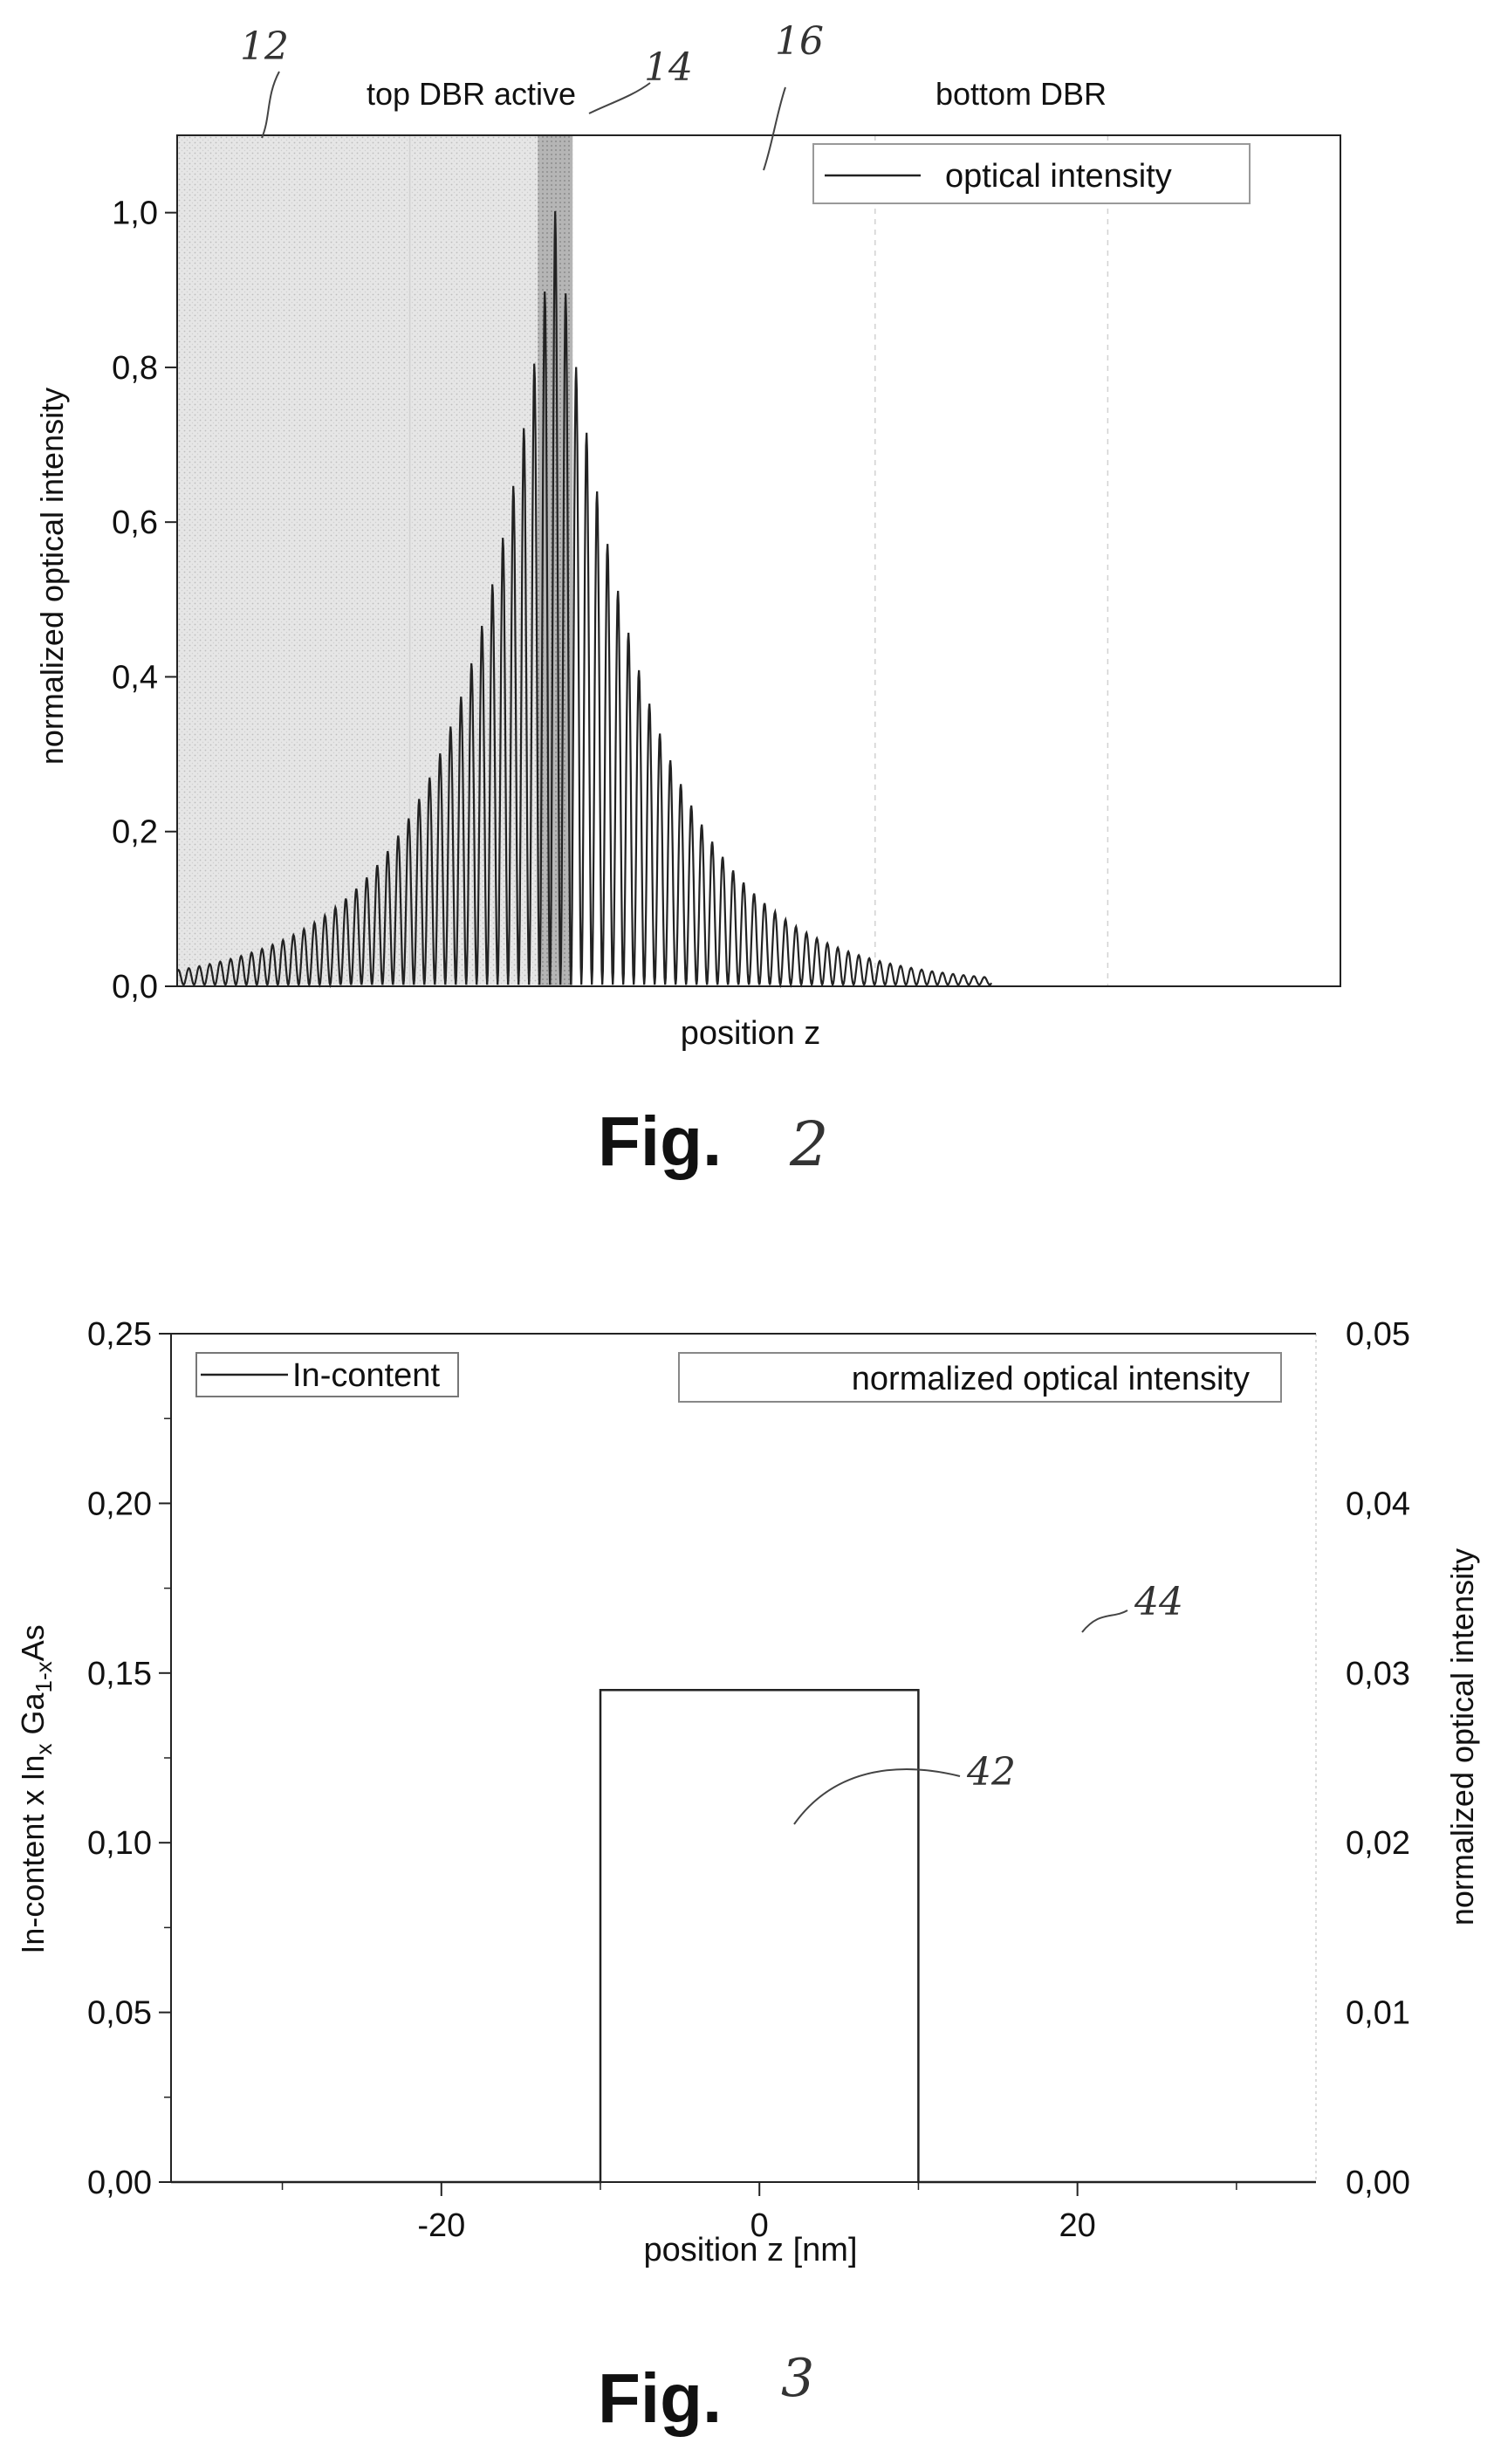 The width and height of the screenshot is (1494, 2464). Describe the element at coordinates (1362, 1758) in the screenshot. I see `fig3-y2-ticks: 0,00 0,01 0,02 0,03 0,04 0,05` at that location.